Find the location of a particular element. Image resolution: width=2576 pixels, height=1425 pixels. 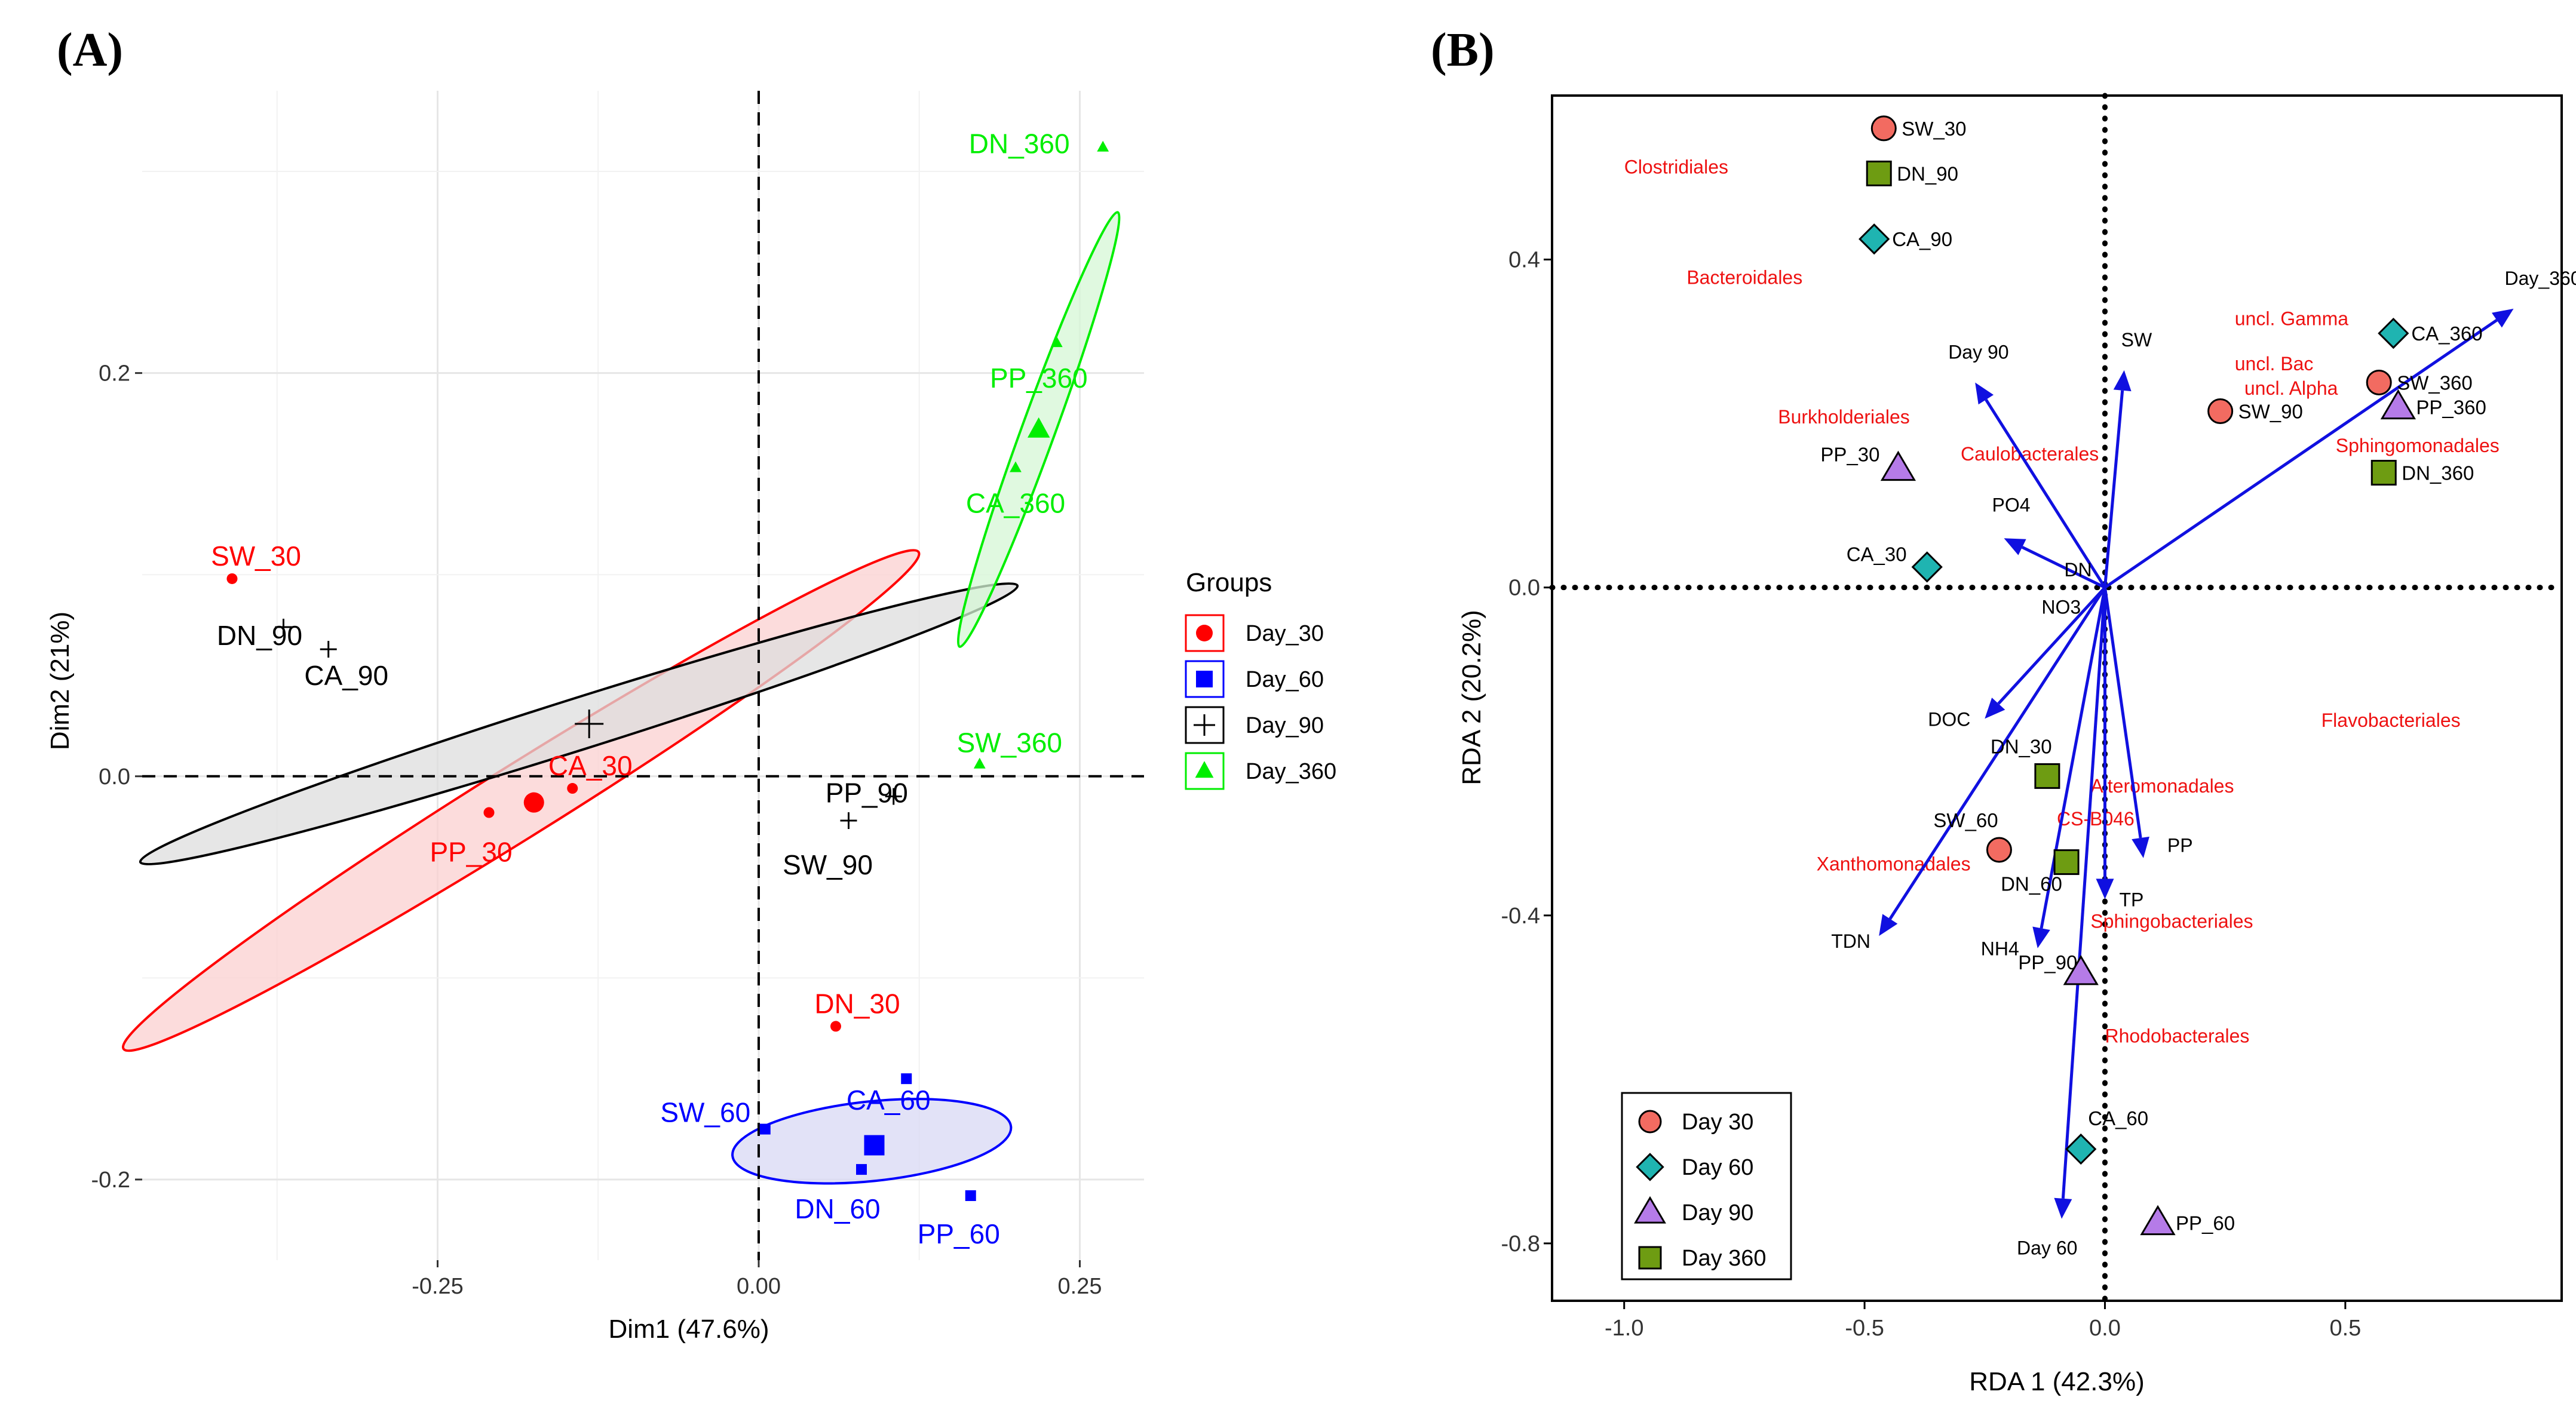

sample-label-pp-30: PP_30 is located at coordinates (1849, 455).